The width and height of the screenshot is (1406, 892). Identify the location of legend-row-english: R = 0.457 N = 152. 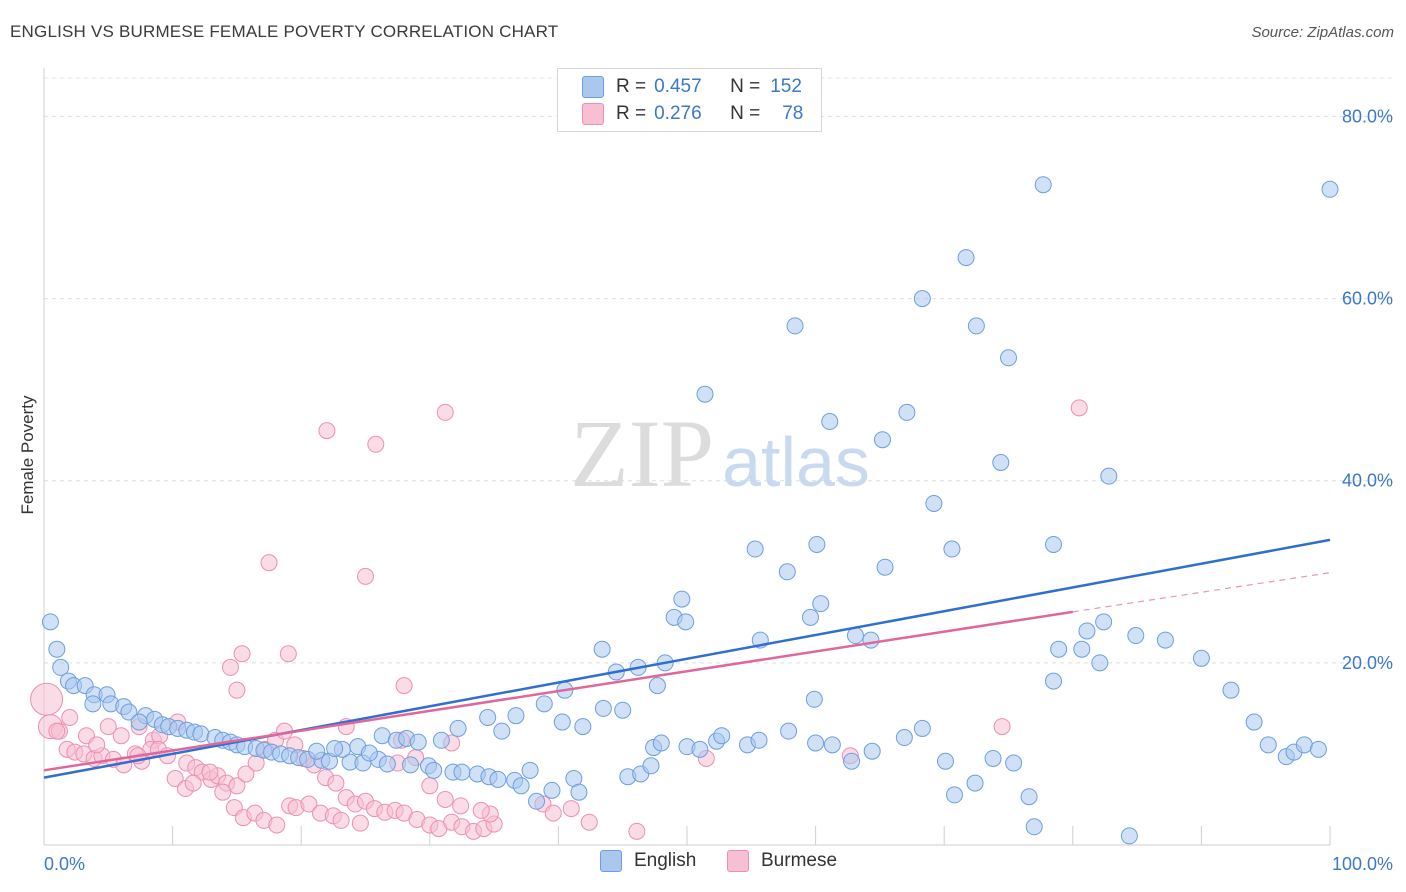
(692, 87).